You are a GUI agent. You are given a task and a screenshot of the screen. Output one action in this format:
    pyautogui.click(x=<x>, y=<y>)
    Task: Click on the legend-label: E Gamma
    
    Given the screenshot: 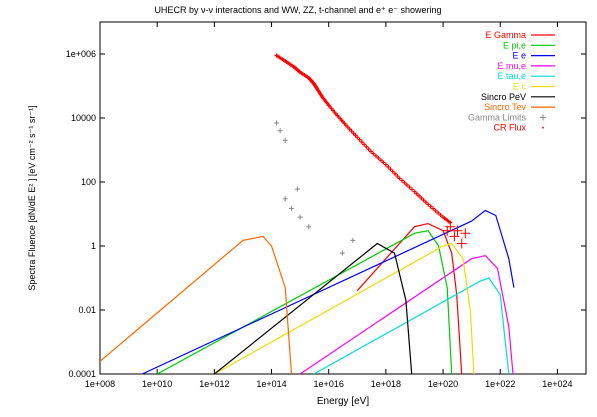 What is the action you would take?
    pyautogui.click(x=505, y=35)
    